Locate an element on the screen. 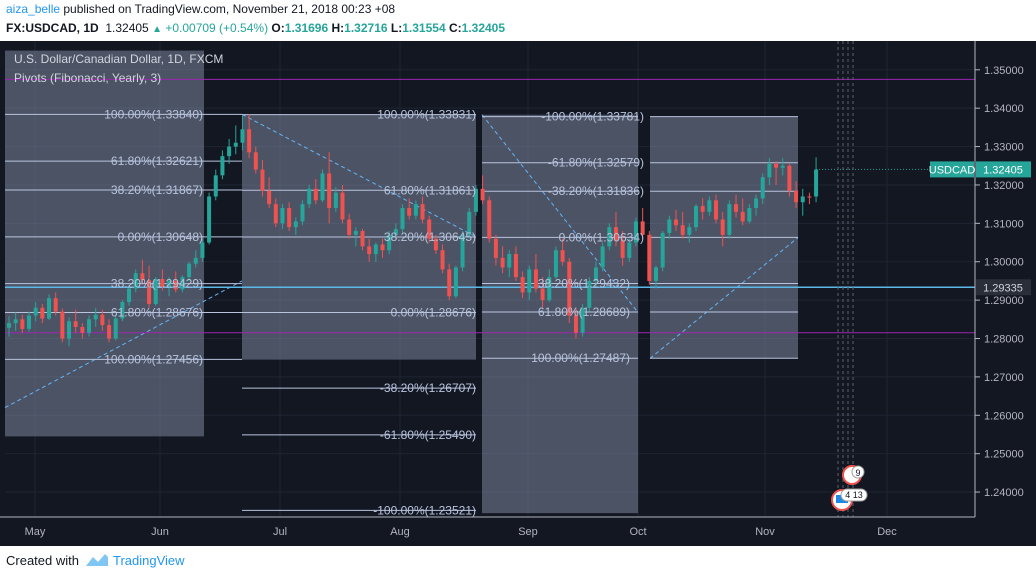  price-tick-label: 1.33000 is located at coordinates (1004, 148).